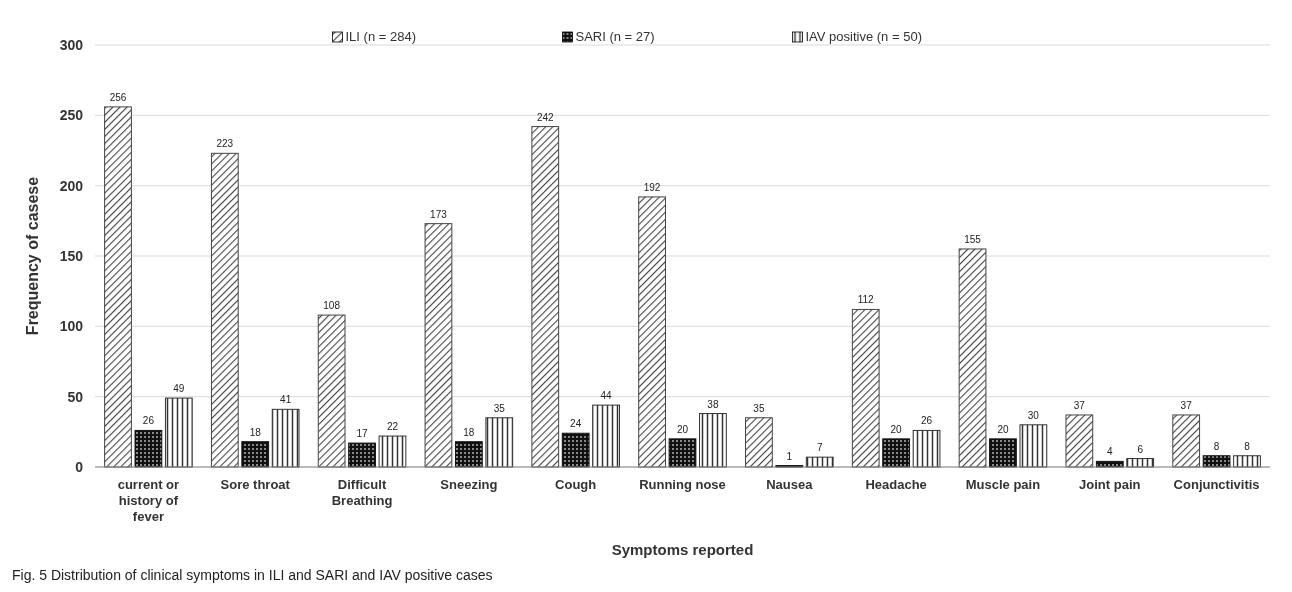 The width and height of the screenshot is (1292, 592). I want to click on data-label: 24, so click(576, 424).